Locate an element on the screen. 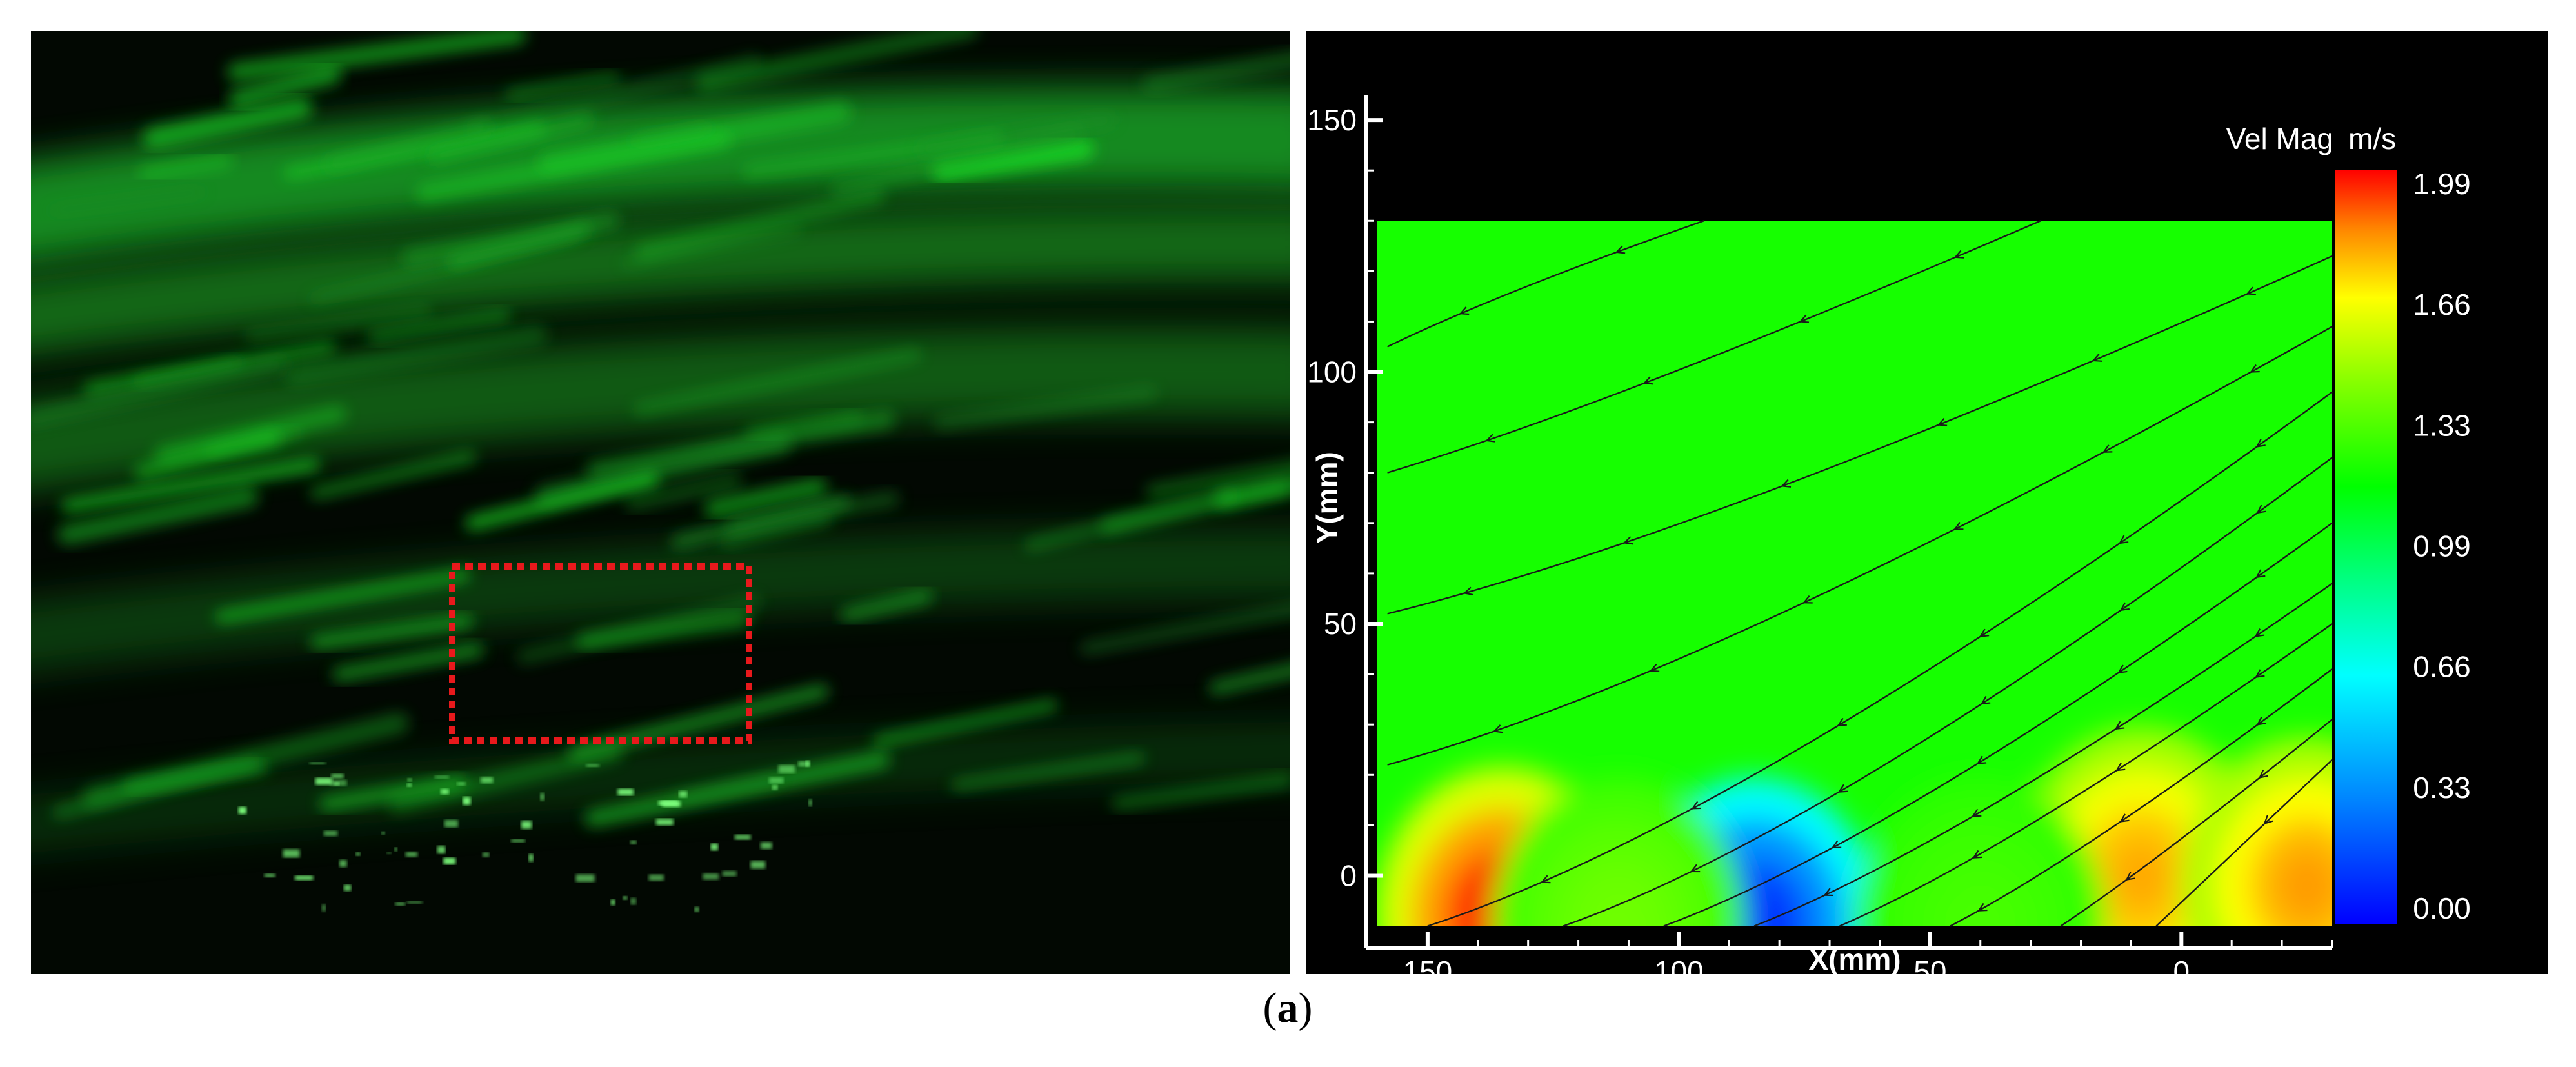 This screenshot has width=2576, height=1067. x-tick-label: 100 is located at coordinates (1679, 964).